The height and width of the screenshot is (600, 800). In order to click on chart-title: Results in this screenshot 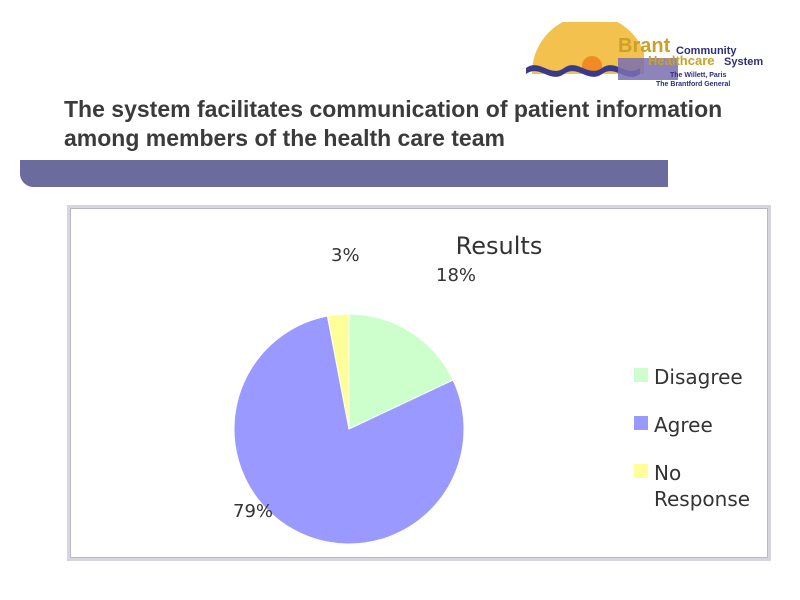, I will do `click(499, 246)`.